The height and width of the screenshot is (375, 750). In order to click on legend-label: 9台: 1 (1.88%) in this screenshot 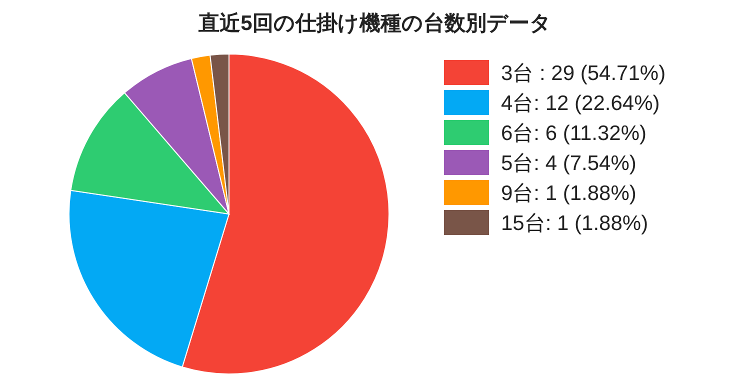, I will do `click(568, 193)`.